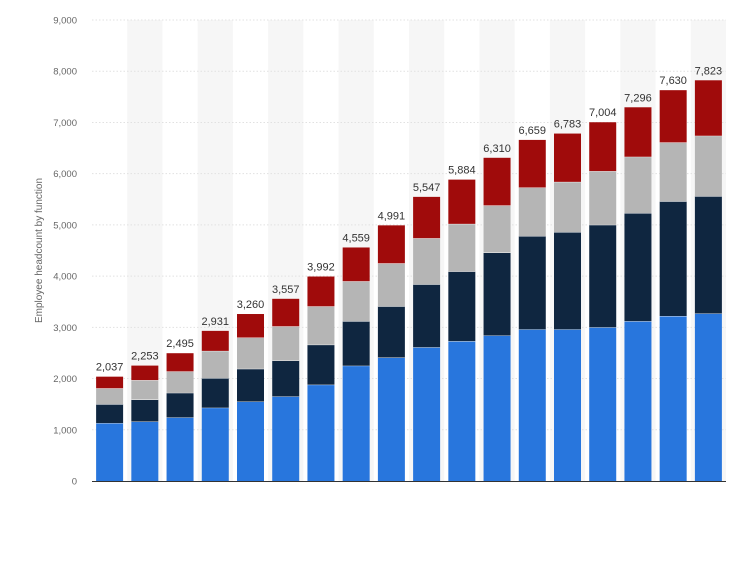 The width and height of the screenshot is (754, 565). I want to click on total-label: 7,823, so click(709, 71).